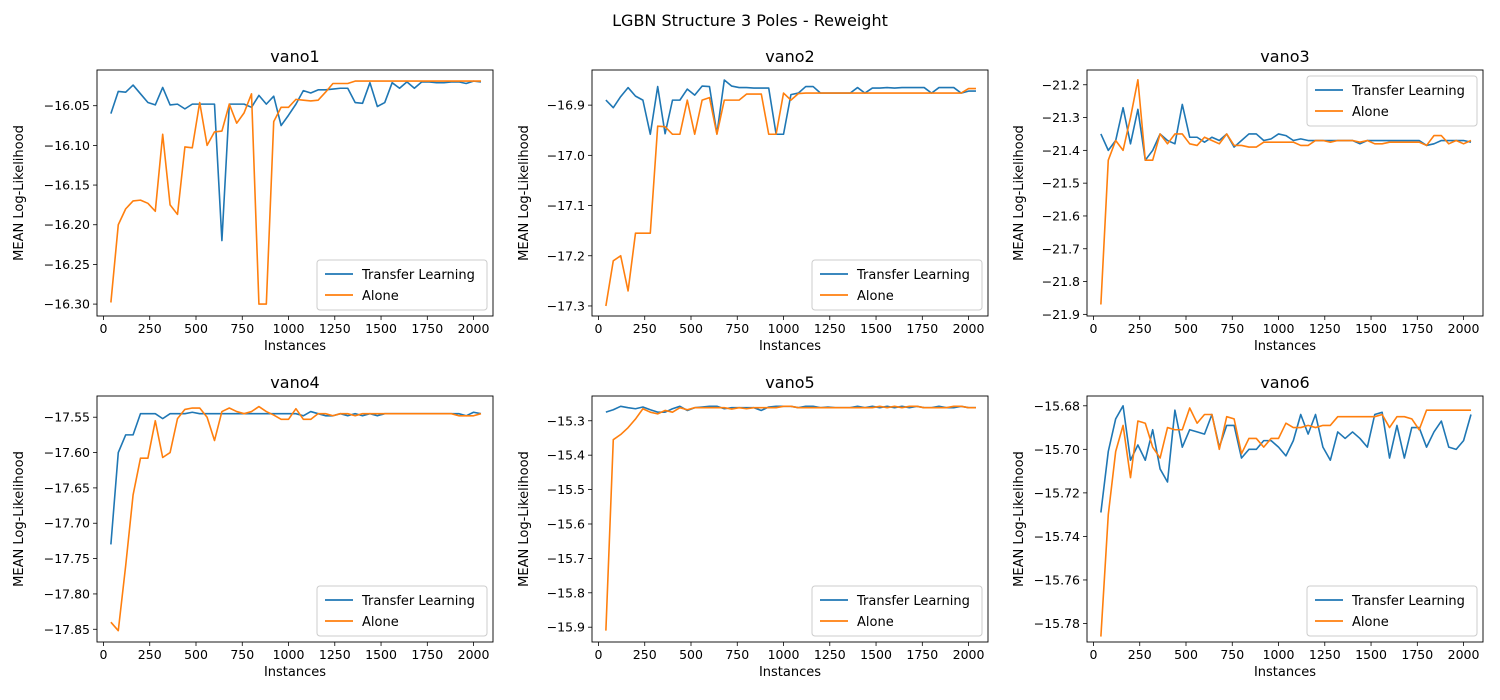 The image size is (1500, 700). Describe the element at coordinates (566, 255) in the screenshot. I see `y-tick-label: −17.2` at that location.